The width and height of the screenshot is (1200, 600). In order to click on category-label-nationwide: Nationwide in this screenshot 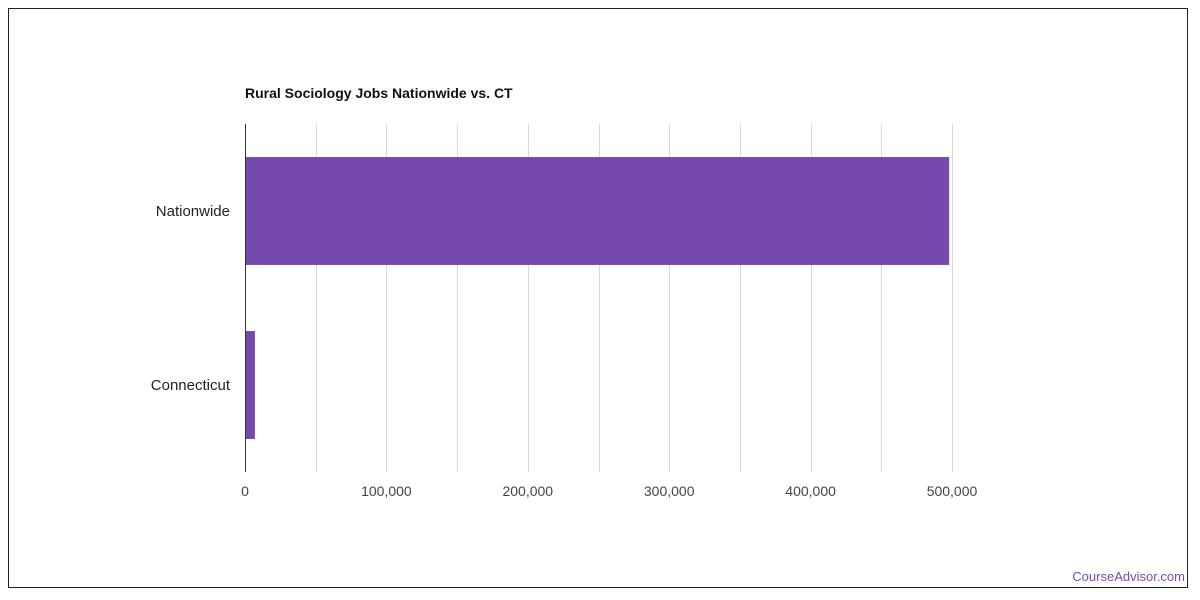, I will do `click(193, 211)`.